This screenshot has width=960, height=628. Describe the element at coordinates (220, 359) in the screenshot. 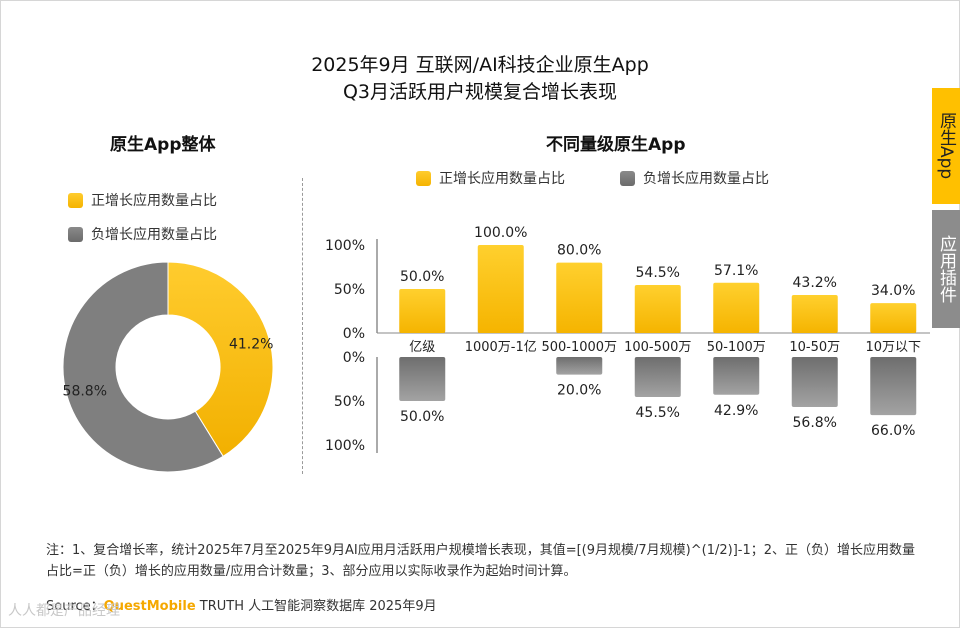

I see `donut-slice-positive` at that location.